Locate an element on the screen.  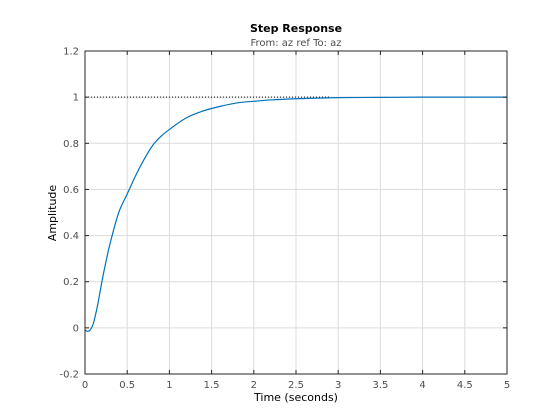
x-tick-label: 0 is located at coordinates (85, 385).